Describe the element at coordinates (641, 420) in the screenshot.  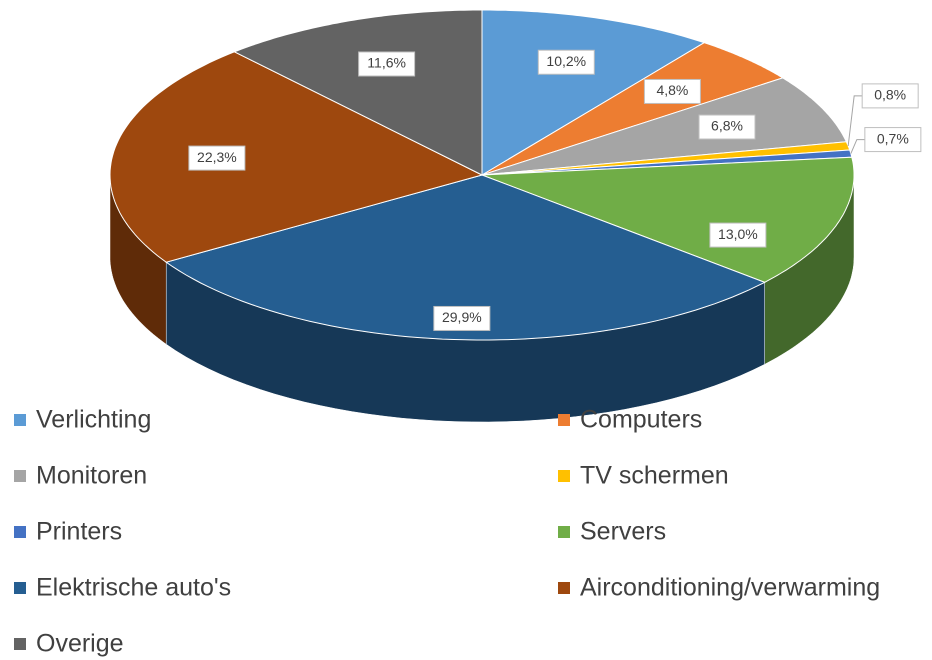
I see `legend-label: Computers` at that location.